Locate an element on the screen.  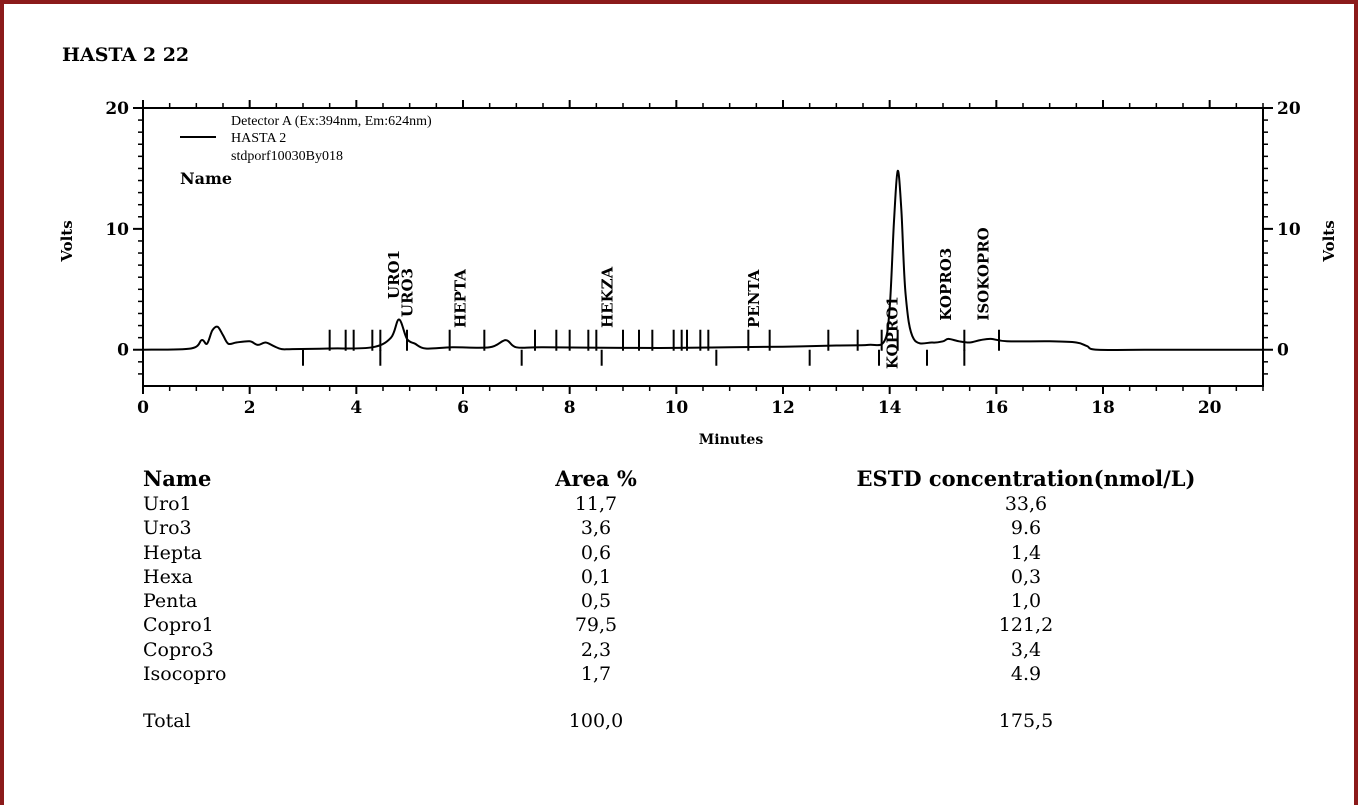
cell-area: 3,6 is located at coordinates (596, 528).